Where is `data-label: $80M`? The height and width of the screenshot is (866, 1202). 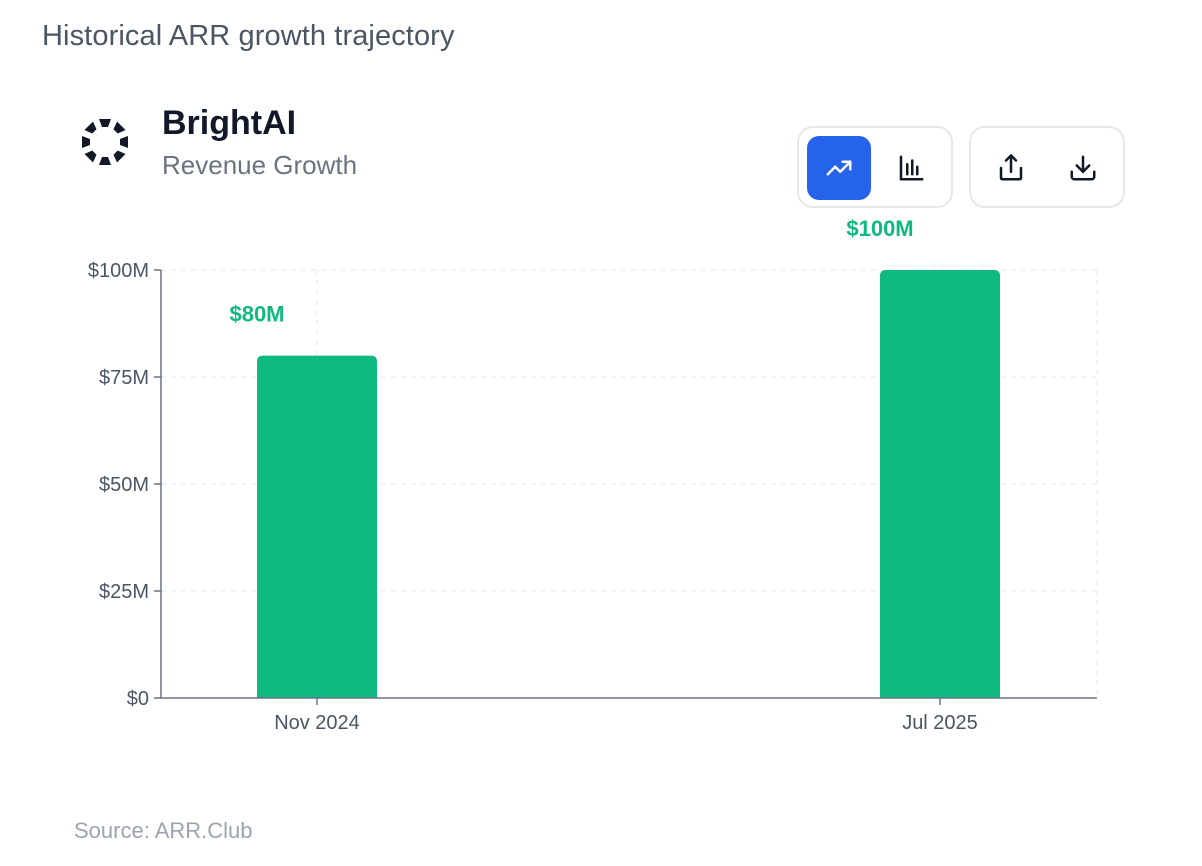
data-label: $80M is located at coordinates (256, 314).